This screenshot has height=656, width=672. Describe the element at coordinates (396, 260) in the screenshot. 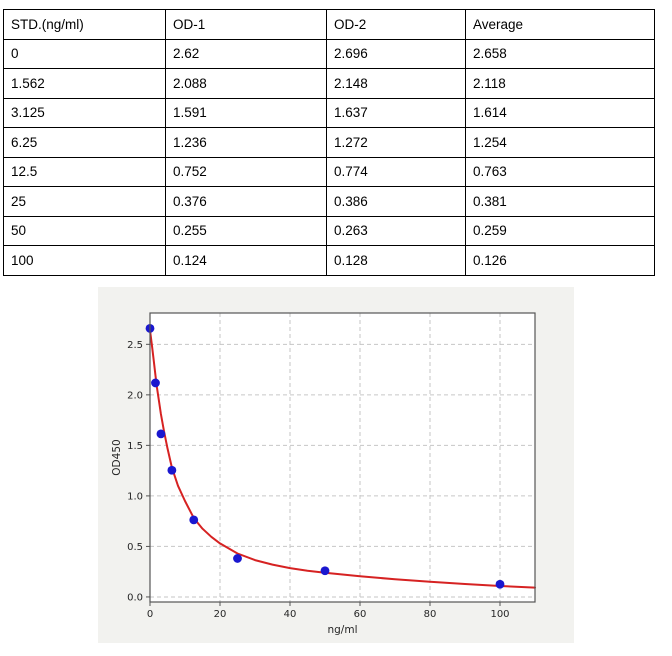

I see `table-cell: 0.128` at that location.